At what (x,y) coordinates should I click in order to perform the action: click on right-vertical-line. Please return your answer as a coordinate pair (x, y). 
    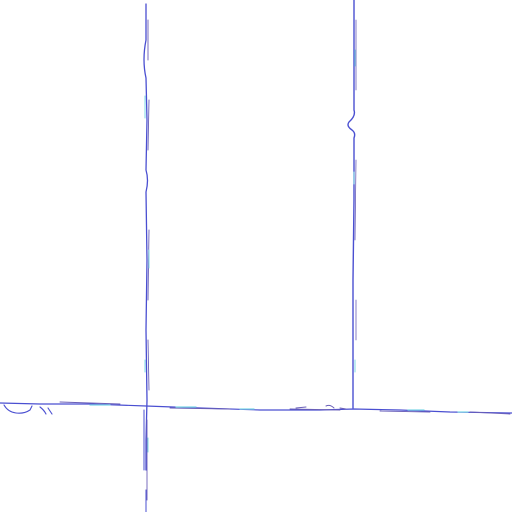
    Looking at the image, I should click on (352, 204).